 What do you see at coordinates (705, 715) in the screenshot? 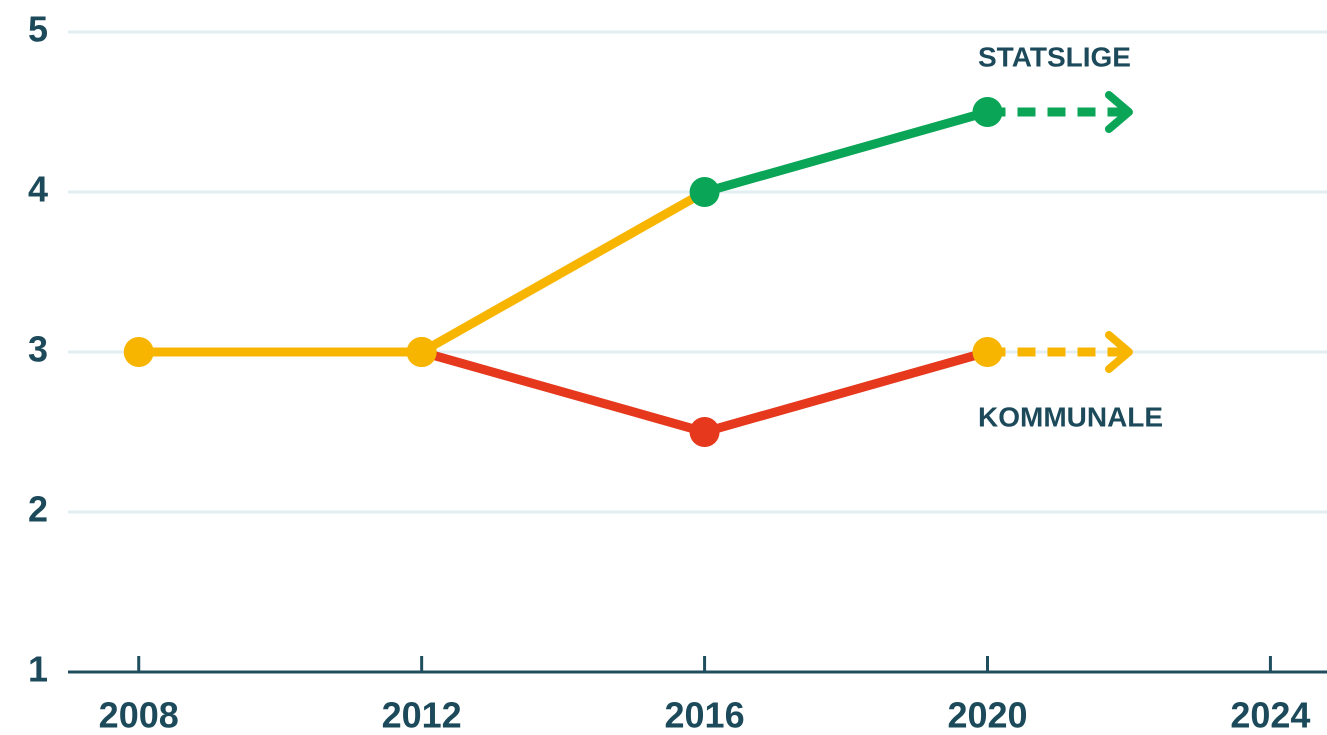
I see `x-tick-label: 2016` at bounding box center [705, 715].